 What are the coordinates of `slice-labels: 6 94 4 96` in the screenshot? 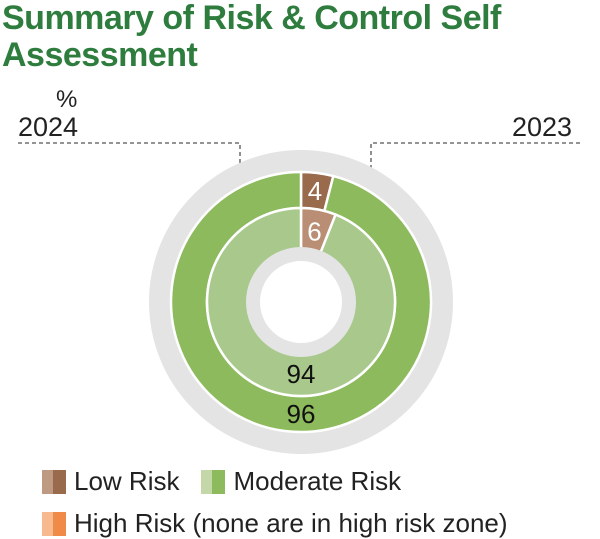 It's located at (305, 302).